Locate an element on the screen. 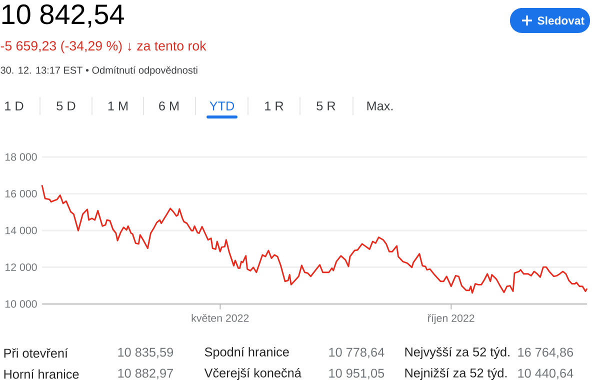 The width and height of the screenshot is (600, 391). y-tick-label: 12 000 is located at coordinates (21, 267).